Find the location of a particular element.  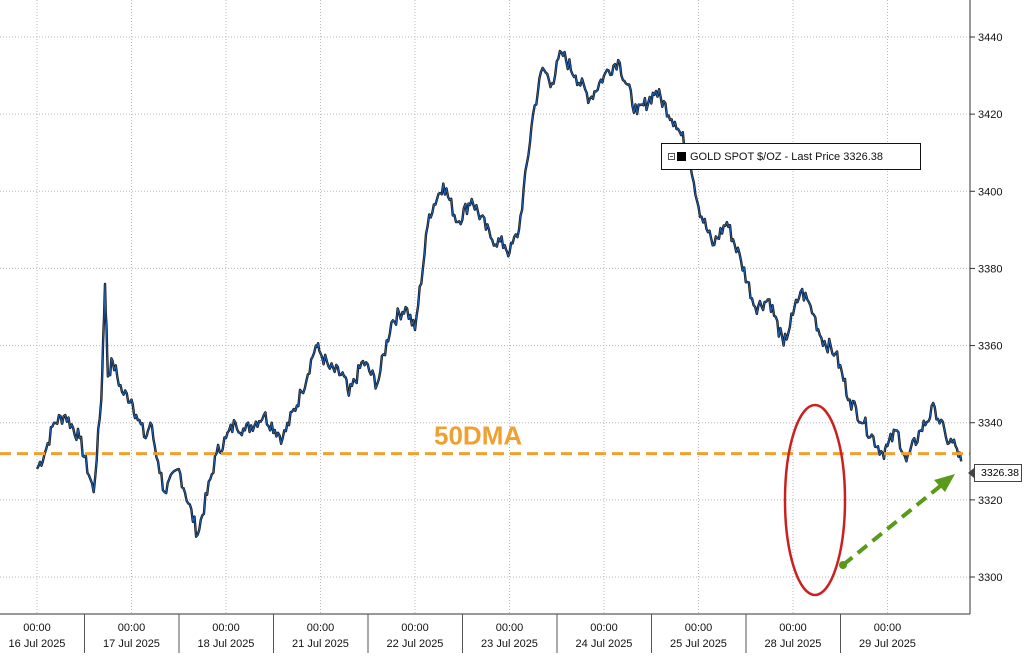

x-tick-date-label: 24 Jul 2025 is located at coordinates (604, 644).